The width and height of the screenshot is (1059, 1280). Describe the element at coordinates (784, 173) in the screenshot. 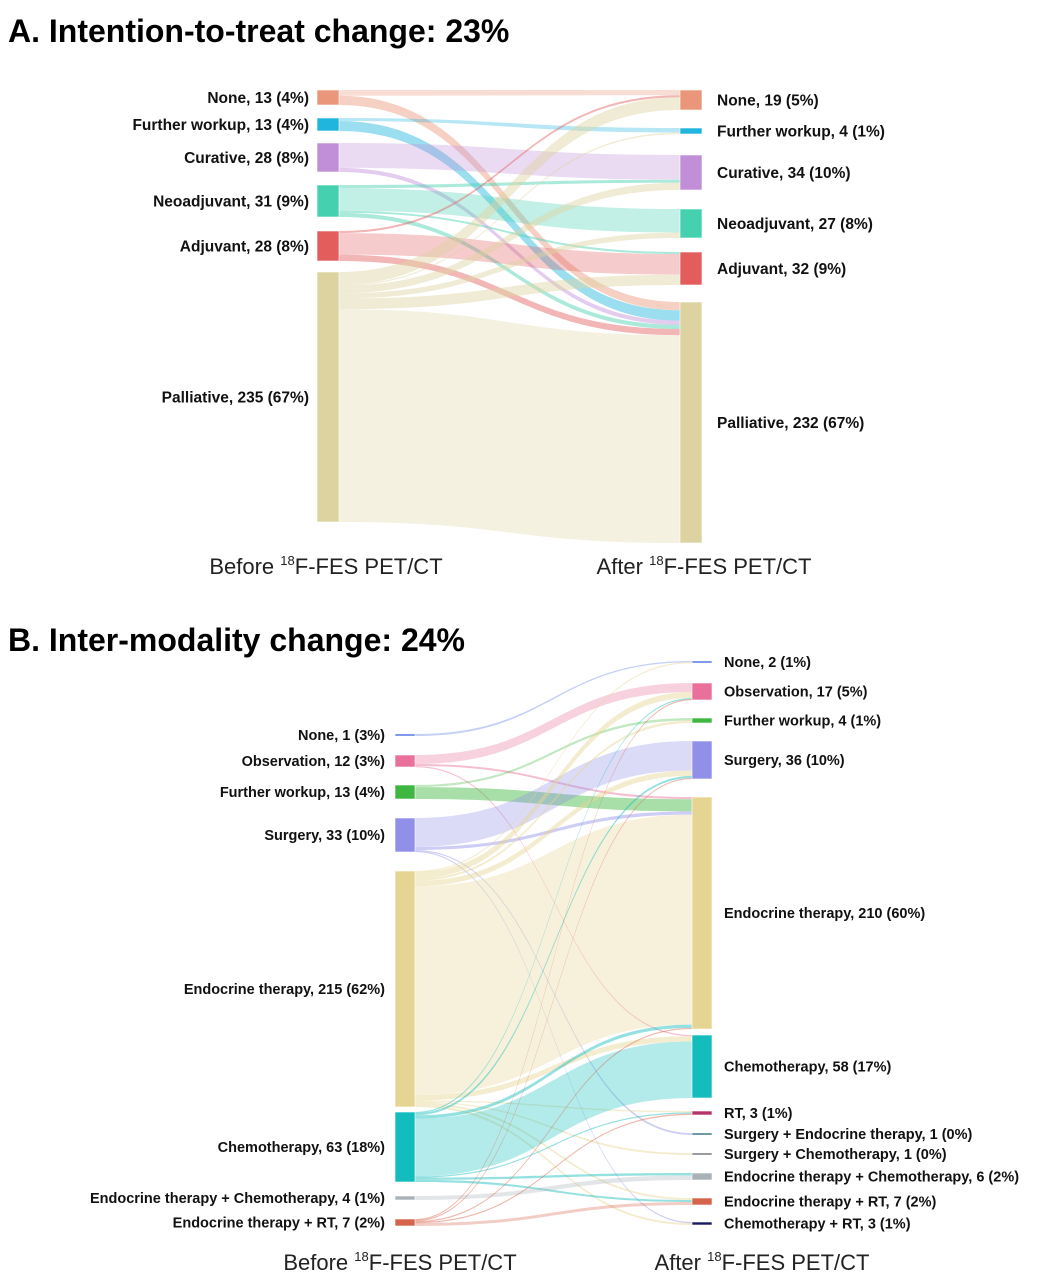

I see `after-label-curative: Curative, 34 (10%)` at that location.